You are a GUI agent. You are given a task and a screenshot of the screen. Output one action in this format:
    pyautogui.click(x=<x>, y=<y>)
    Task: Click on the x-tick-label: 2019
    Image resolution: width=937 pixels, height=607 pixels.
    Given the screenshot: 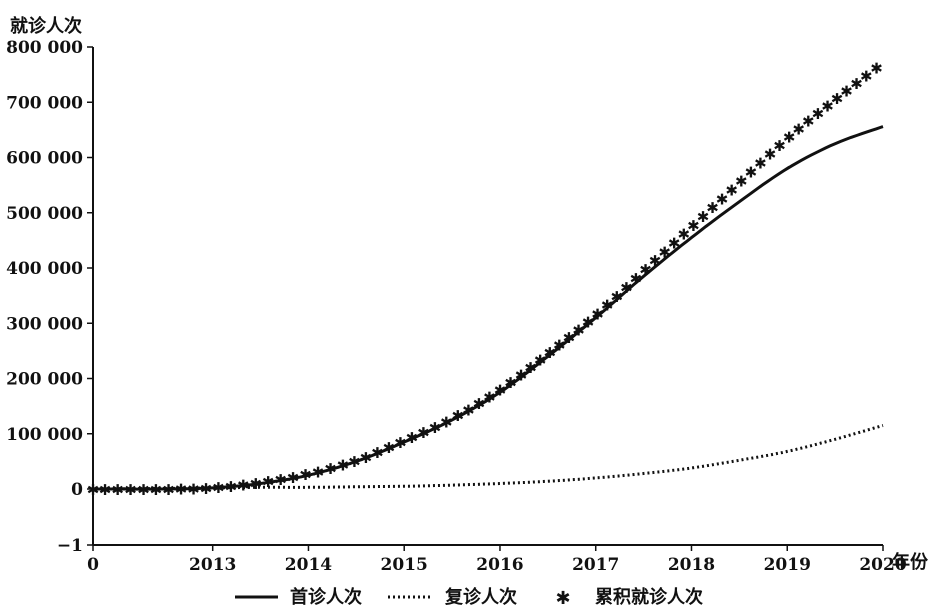 What is the action you would take?
    pyautogui.click(x=787, y=565)
    